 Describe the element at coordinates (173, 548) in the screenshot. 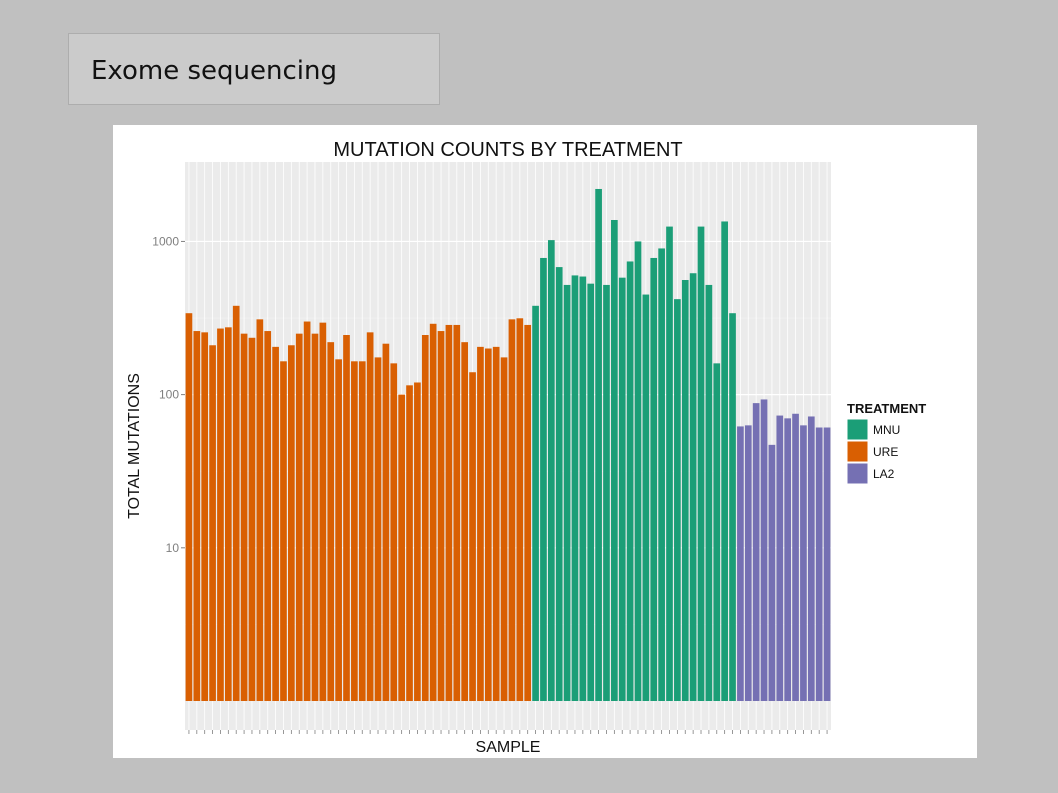

I see `y-tick-label: 10` at that location.